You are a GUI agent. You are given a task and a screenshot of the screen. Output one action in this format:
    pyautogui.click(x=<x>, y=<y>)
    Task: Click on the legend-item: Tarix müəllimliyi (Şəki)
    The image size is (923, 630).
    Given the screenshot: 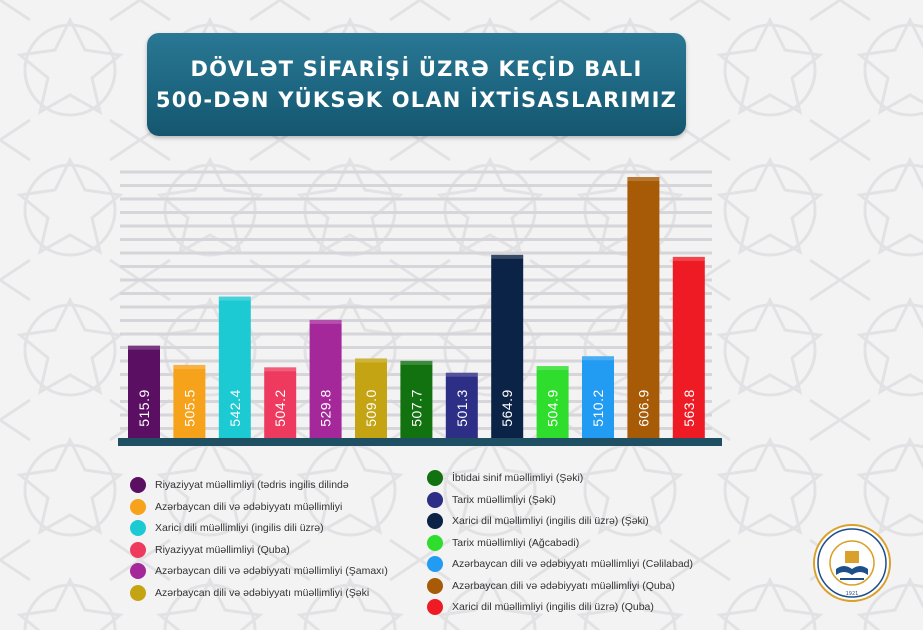 What is the action you would take?
    pyautogui.click(x=491, y=499)
    